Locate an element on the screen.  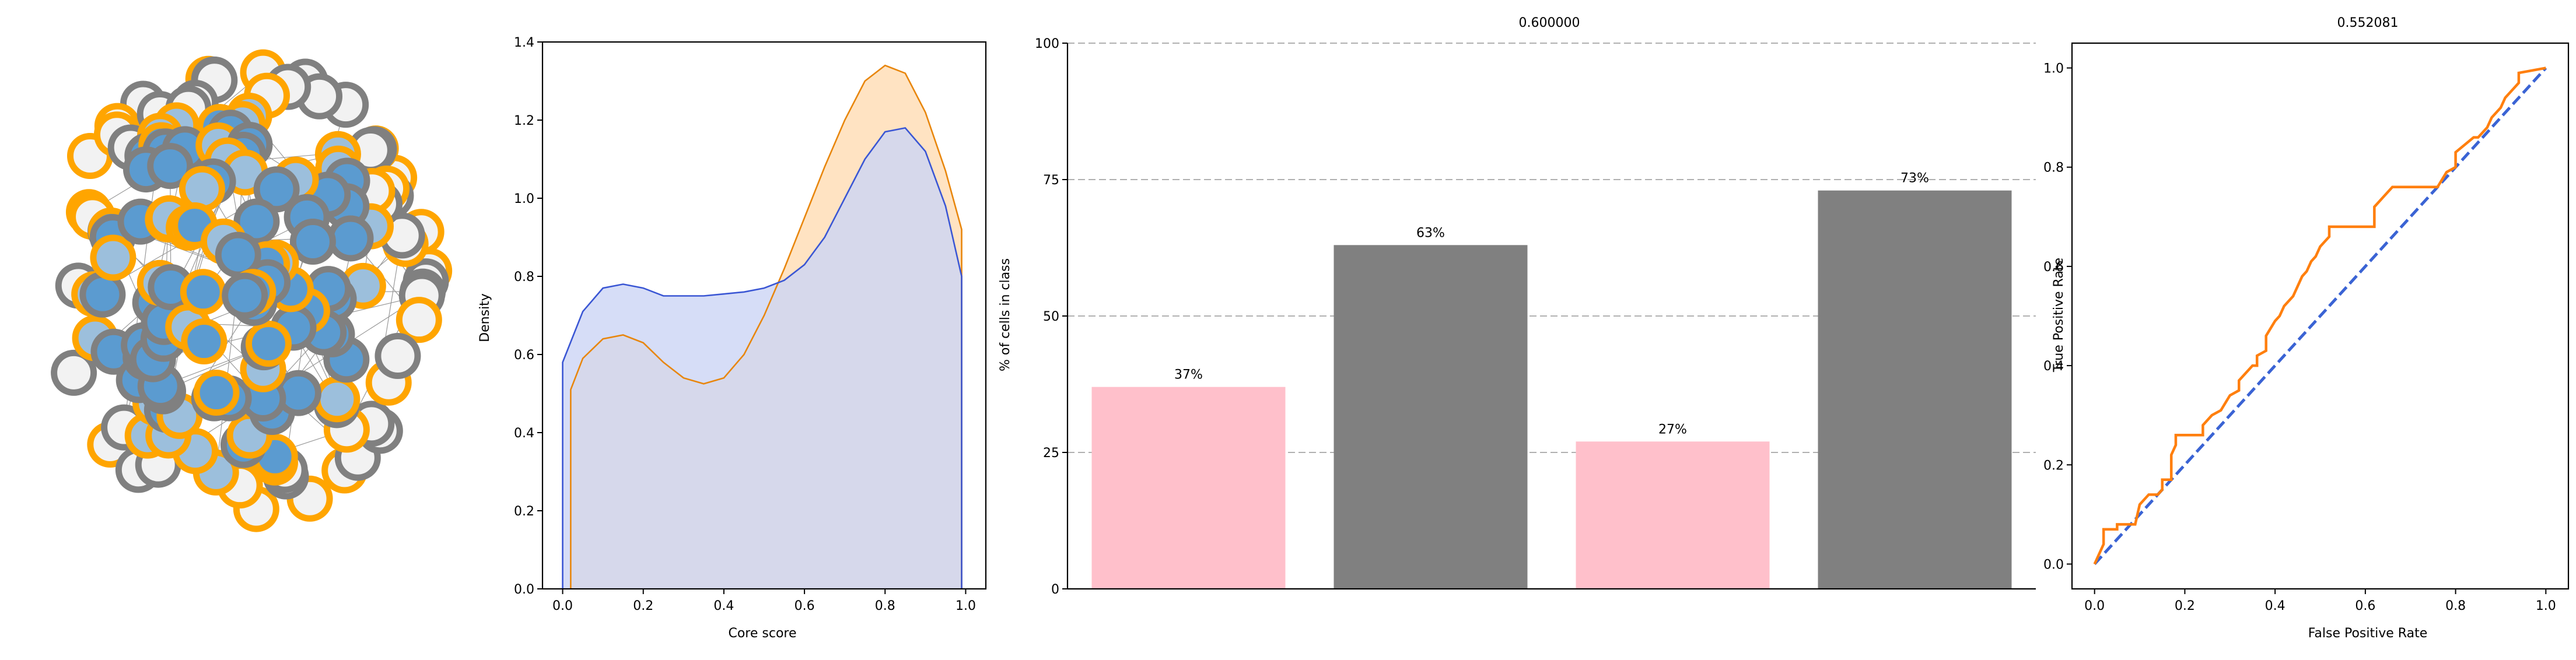
bar-value-label: 73% is located at coordinates (1915, 178).